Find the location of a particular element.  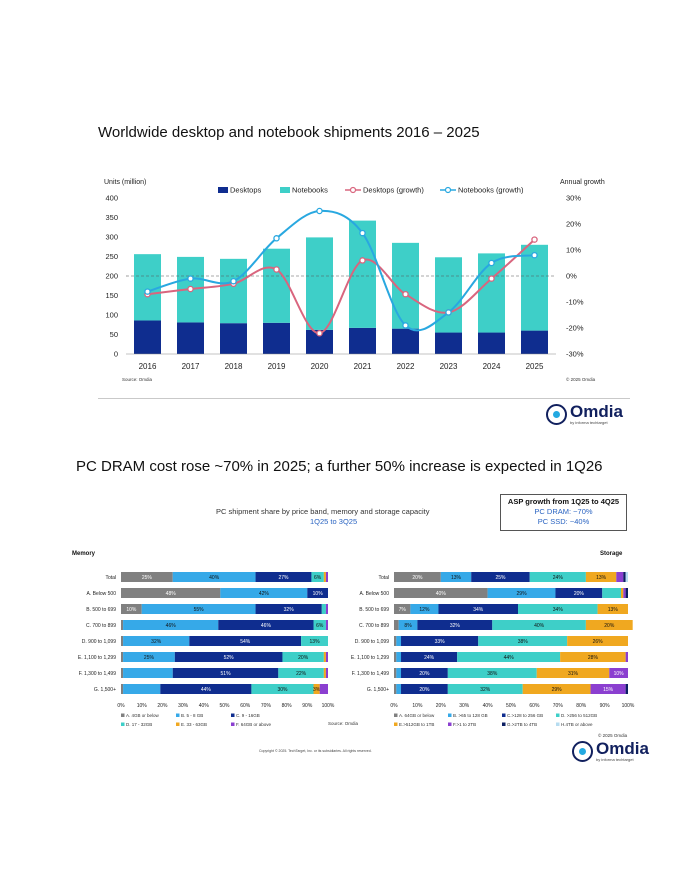

seg-label-3-2: 46% is located at coordinates (266, 626).